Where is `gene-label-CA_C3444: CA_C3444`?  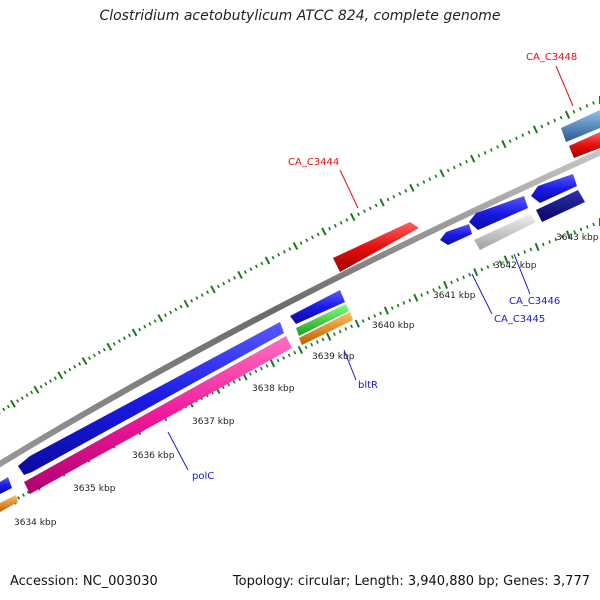
gene-label-CA_C3444: CA_C3444 is located at coordinates (313, 162).